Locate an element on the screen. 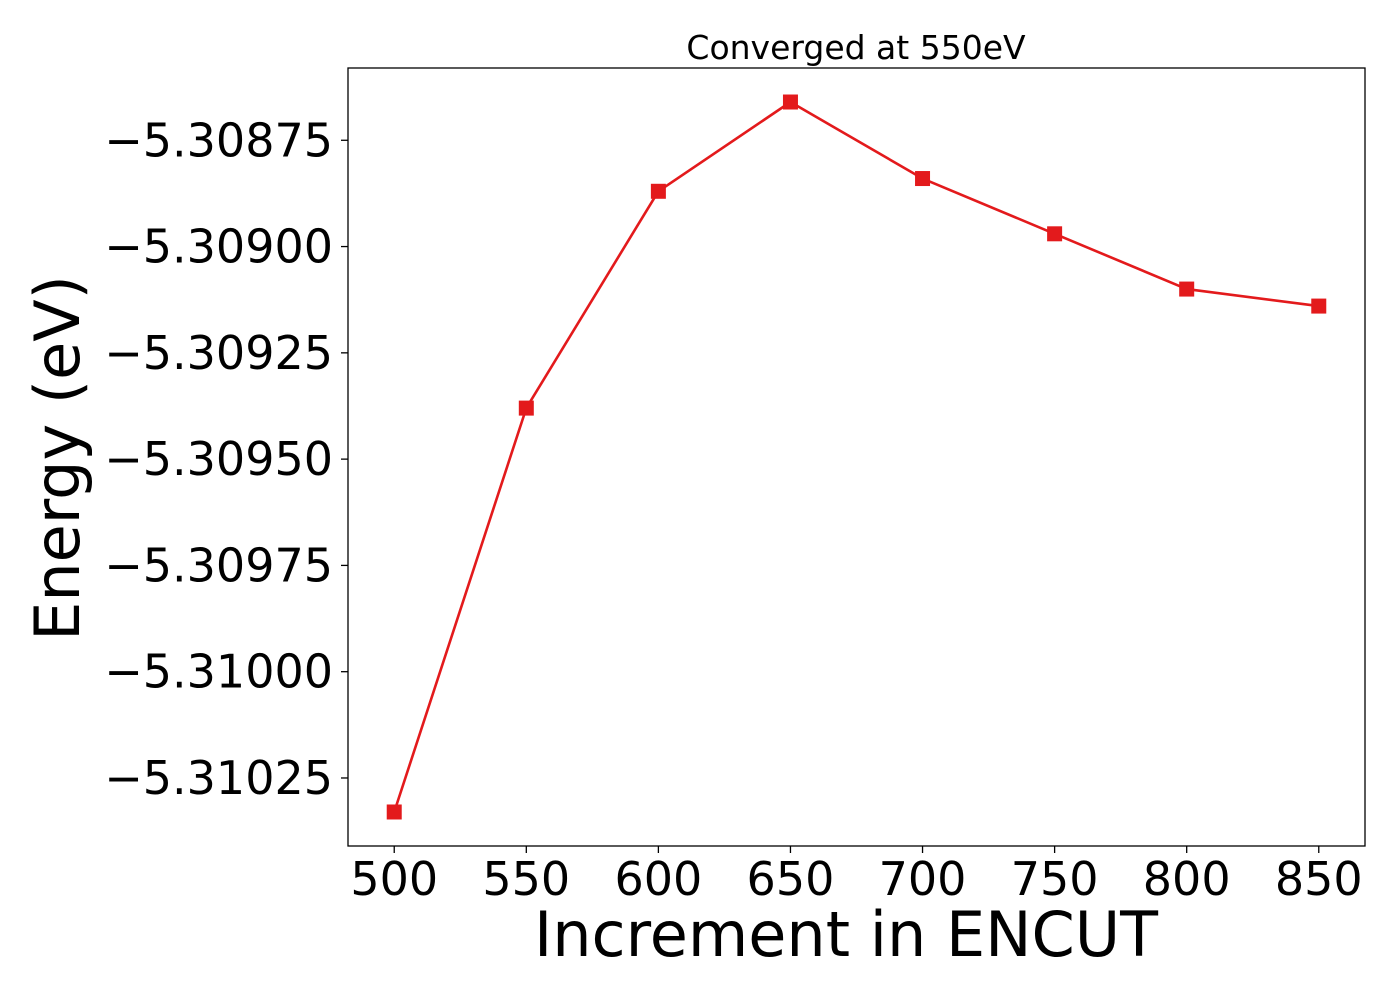 This screenshot has height=1000, width=1400. x-tick-label: 650 is located at coordinates (791, 879).